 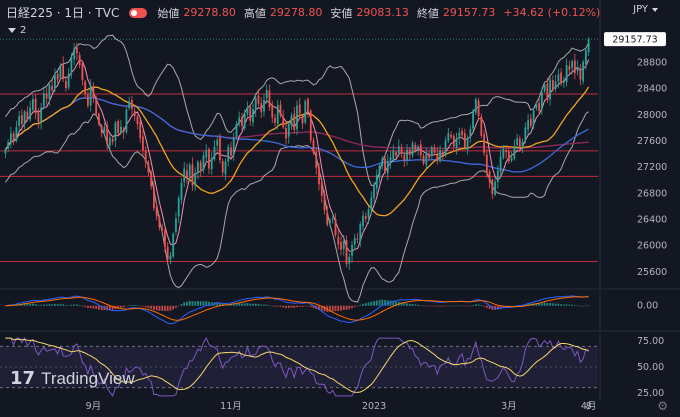 What do you see at coordinates (655, 9) in the screenshot?
I see `chevron-down-icon` at bounding box center [655, 9].